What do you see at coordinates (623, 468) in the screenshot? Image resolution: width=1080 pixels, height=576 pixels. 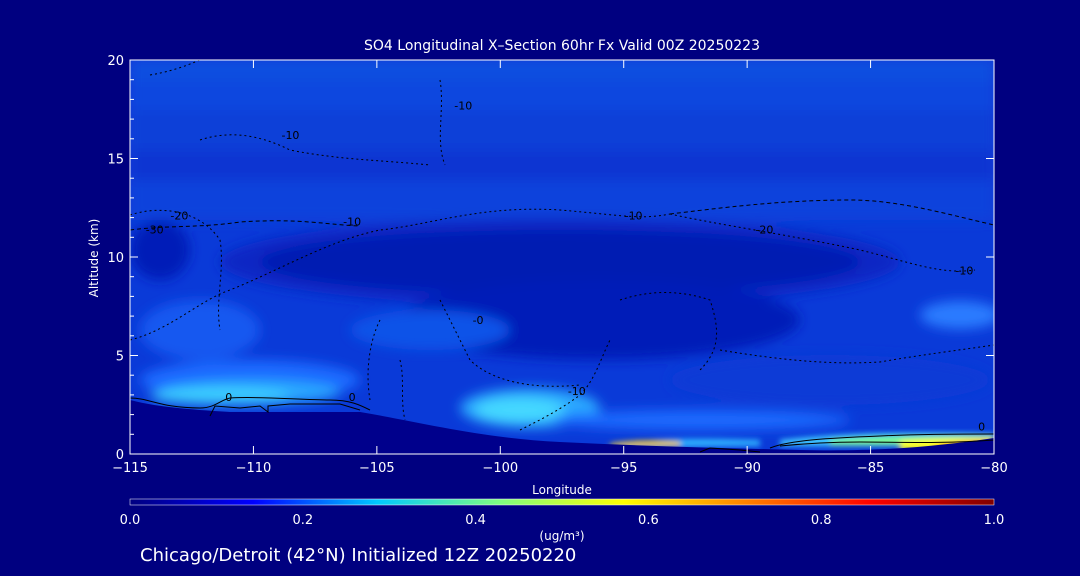 I see `x-tick-label: −95` at bounding box center [623, 468].